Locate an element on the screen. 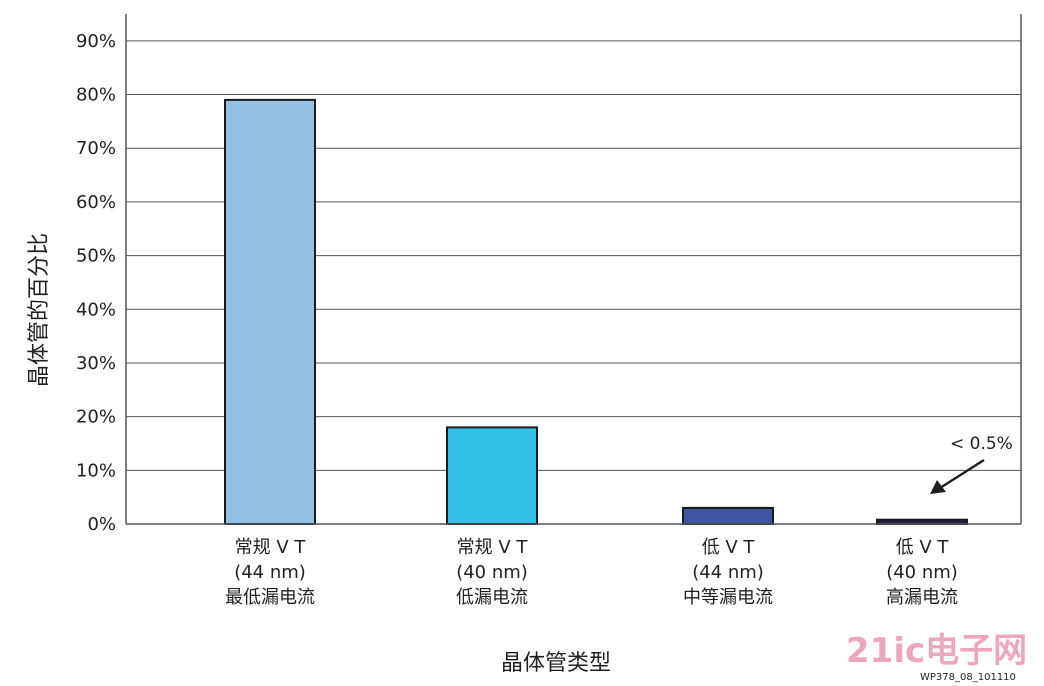 This screenshot has width=1044, height=686. x-category-4: 低 V T (40 nm) 高漏电流 is located at coordinates (922, 572).